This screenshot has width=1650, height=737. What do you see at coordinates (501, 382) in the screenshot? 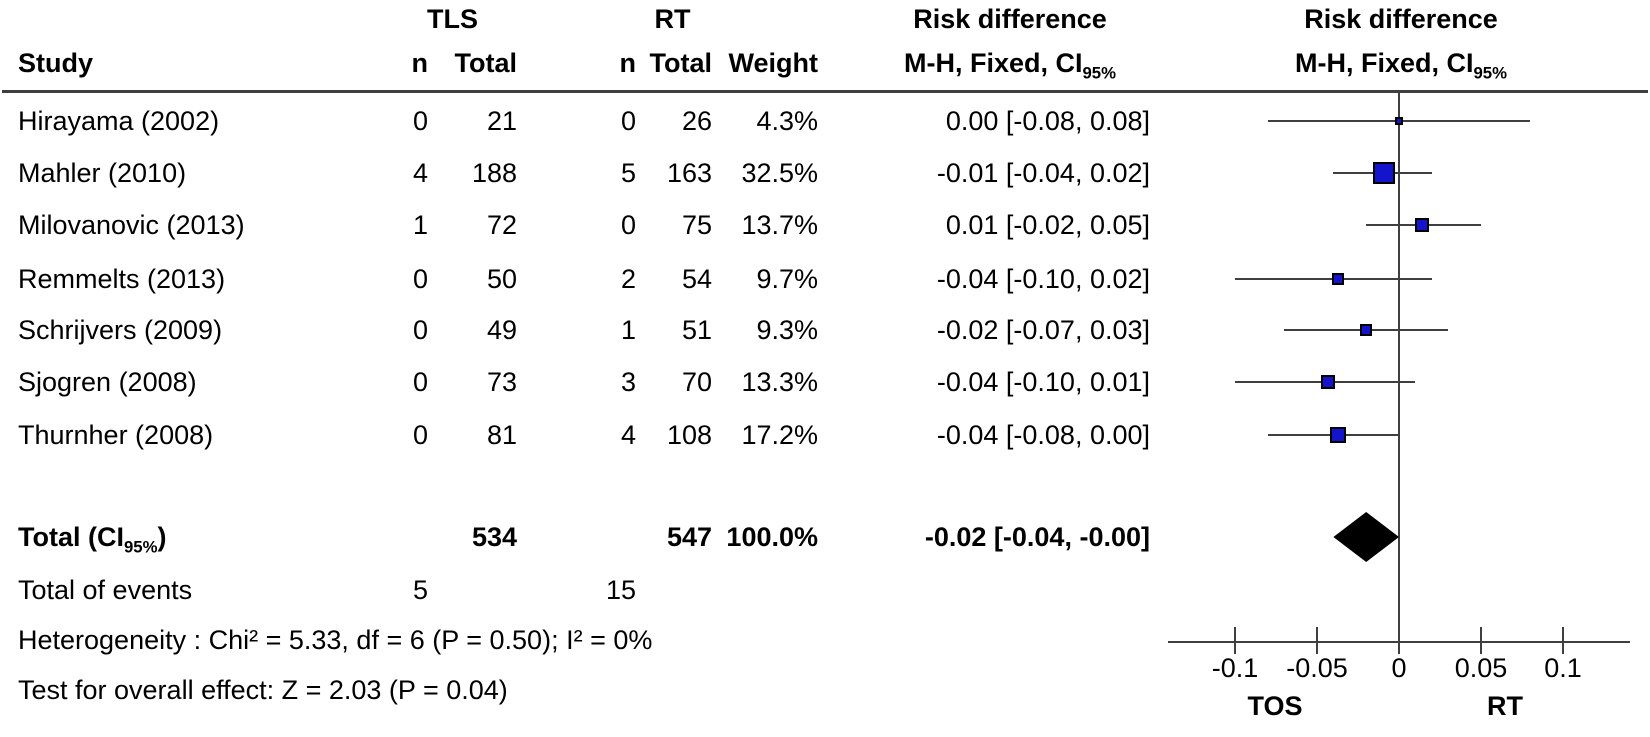
I see `group1-total: 73` at bounding box center [501, 382].